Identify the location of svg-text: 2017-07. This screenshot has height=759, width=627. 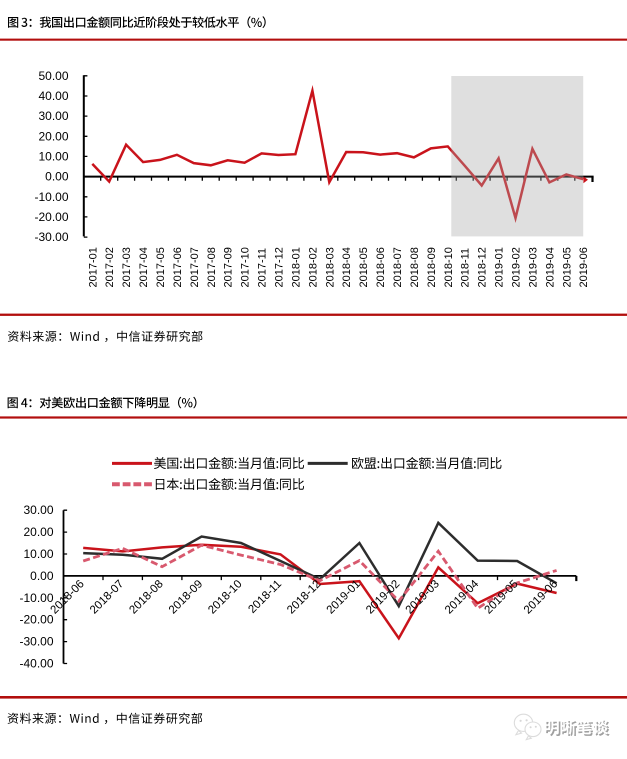
(195, 267).